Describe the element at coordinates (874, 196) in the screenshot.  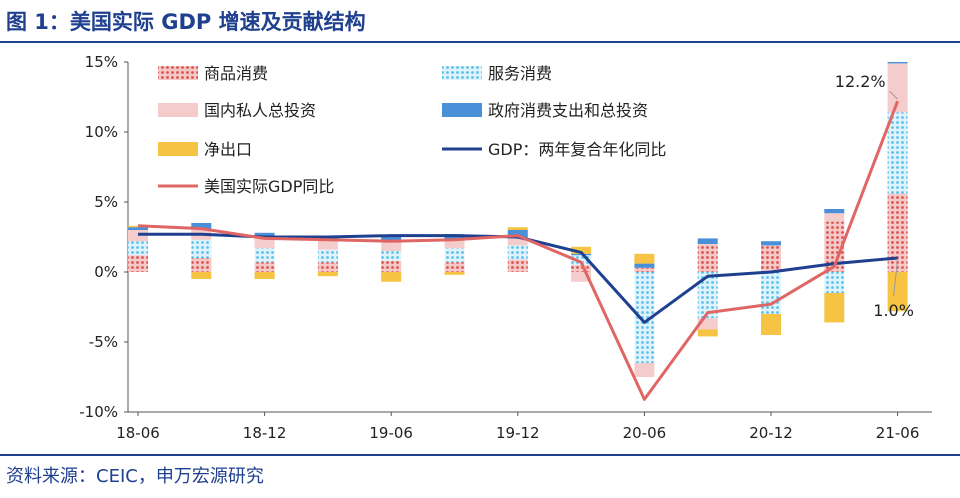
I see `annotations: 12.2% 1.0%` at that location.